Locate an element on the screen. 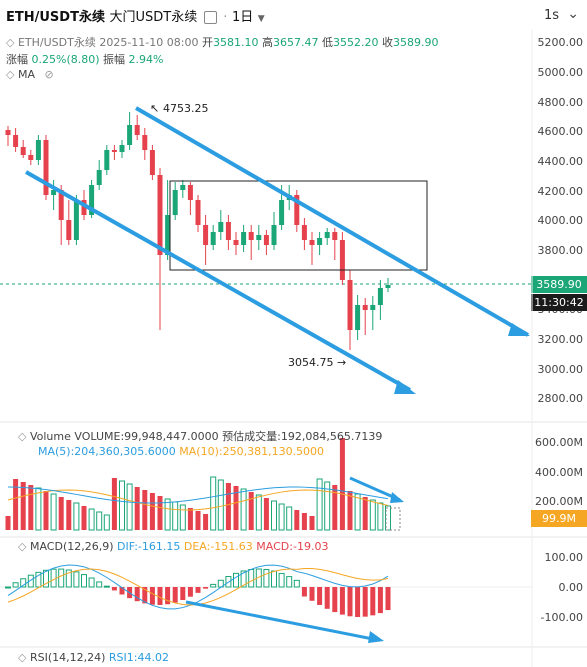  interval-selector: 1日 is located at coordinates (242, 17).